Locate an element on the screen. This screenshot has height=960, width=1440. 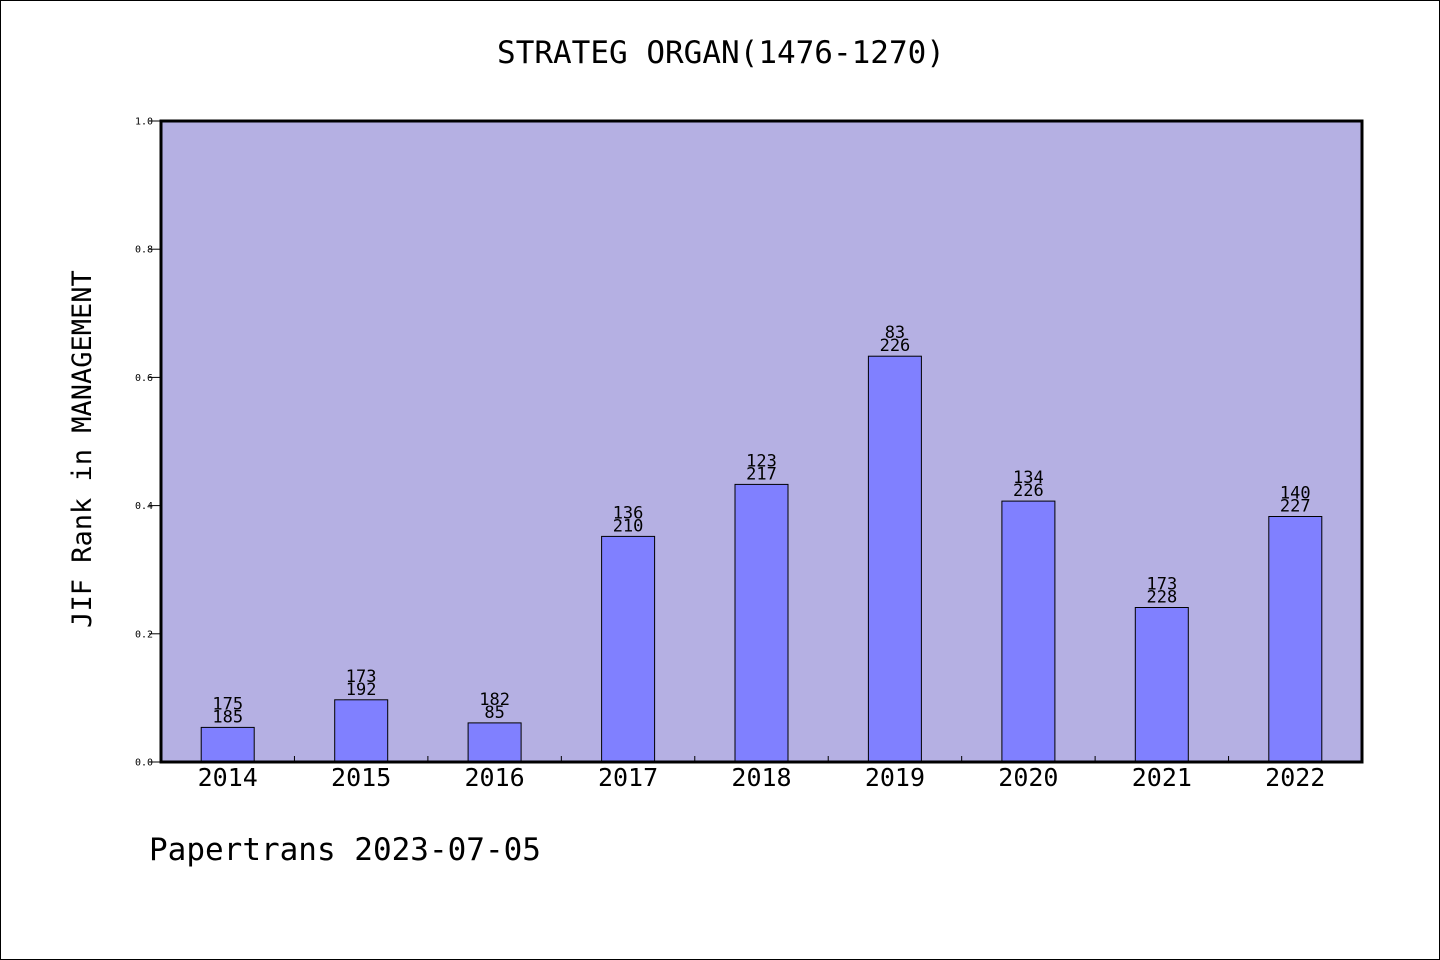
y-axis-label: JIF Rank in MANAGEMENT is located at coordinates (82, 449).